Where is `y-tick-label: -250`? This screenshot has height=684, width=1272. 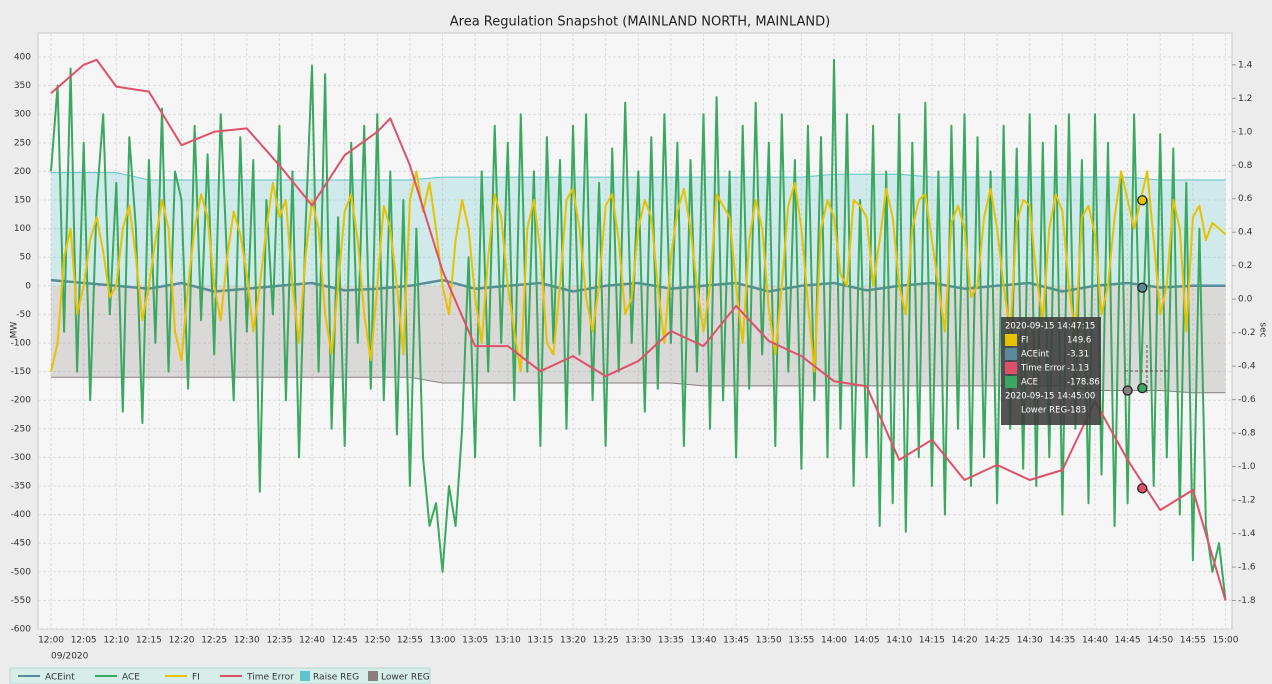 y-tick-label: -250 is located at coordinates (21, 429).